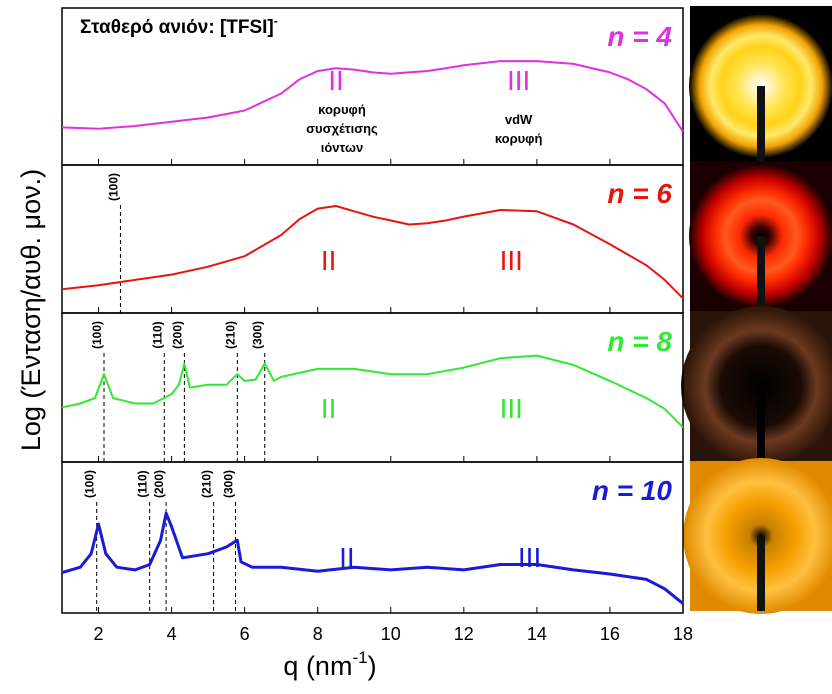  Describe the element at coordinates (317, 666) in the screenshot. I see `x-label-text: q (nm` at that location.